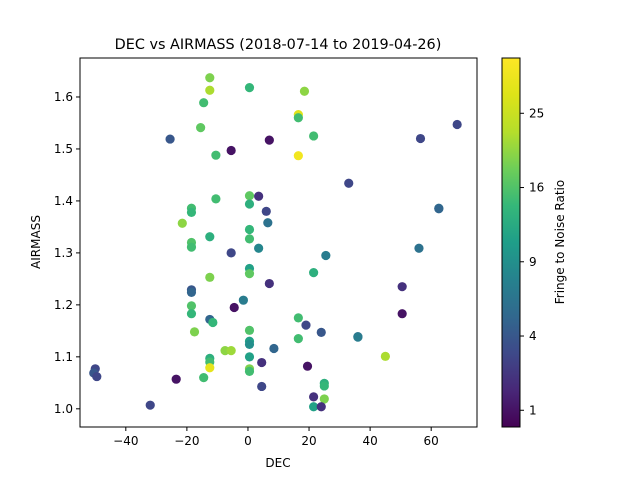  Describe the element at coordinates (63, 409) in the screenshot. I see `y-tick-label: 1.0` at that location.